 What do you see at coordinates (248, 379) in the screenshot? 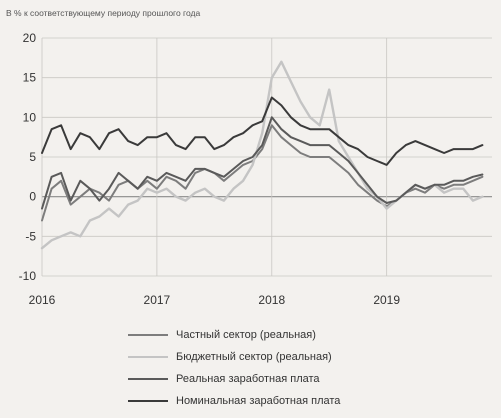
I see `legend-label: Реальная заработная плата` at bounding box center [248, 379].